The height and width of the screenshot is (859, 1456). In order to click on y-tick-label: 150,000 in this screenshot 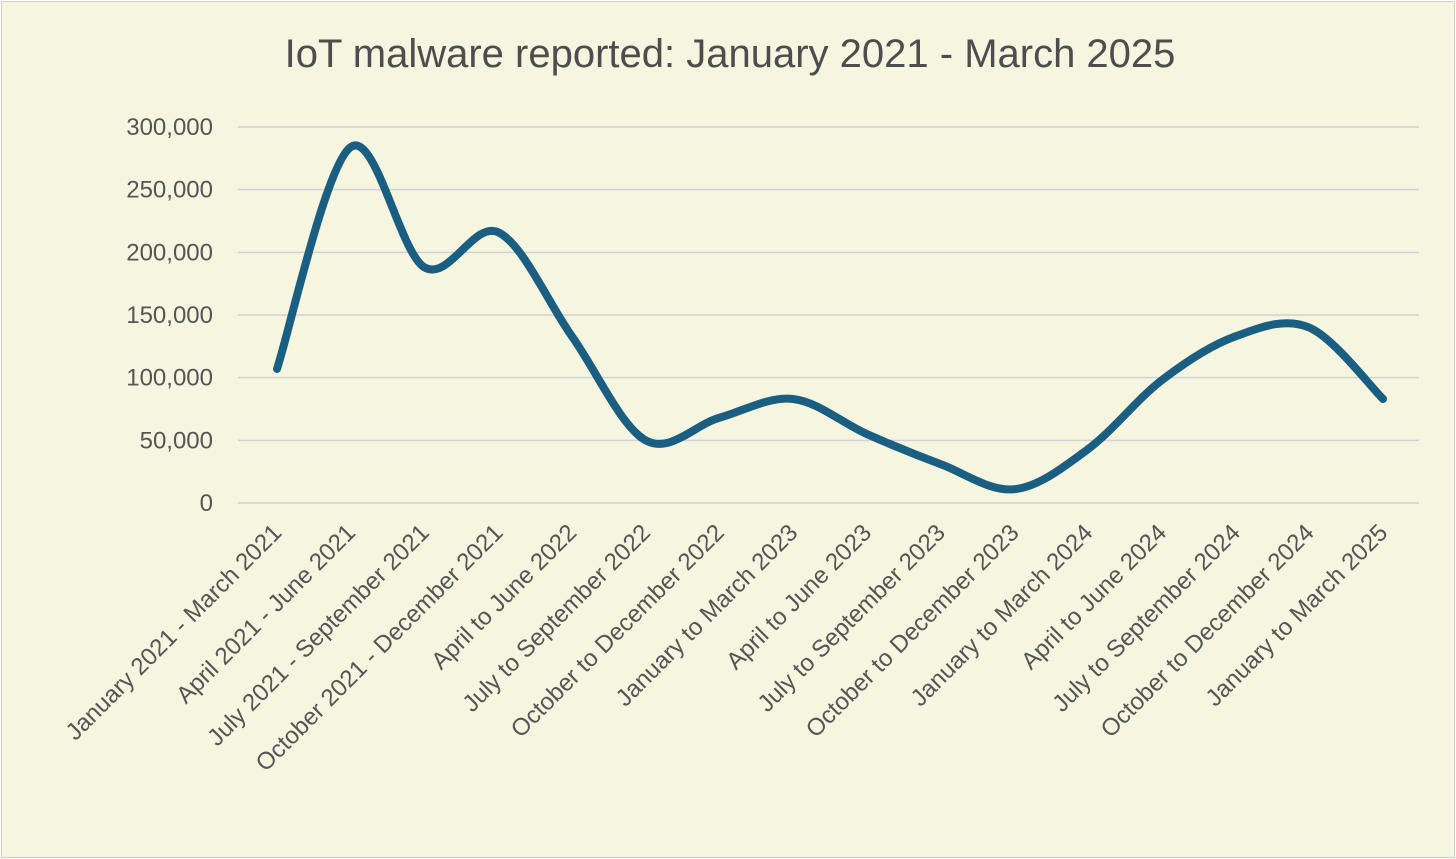, I will do `click(169, 315)`.